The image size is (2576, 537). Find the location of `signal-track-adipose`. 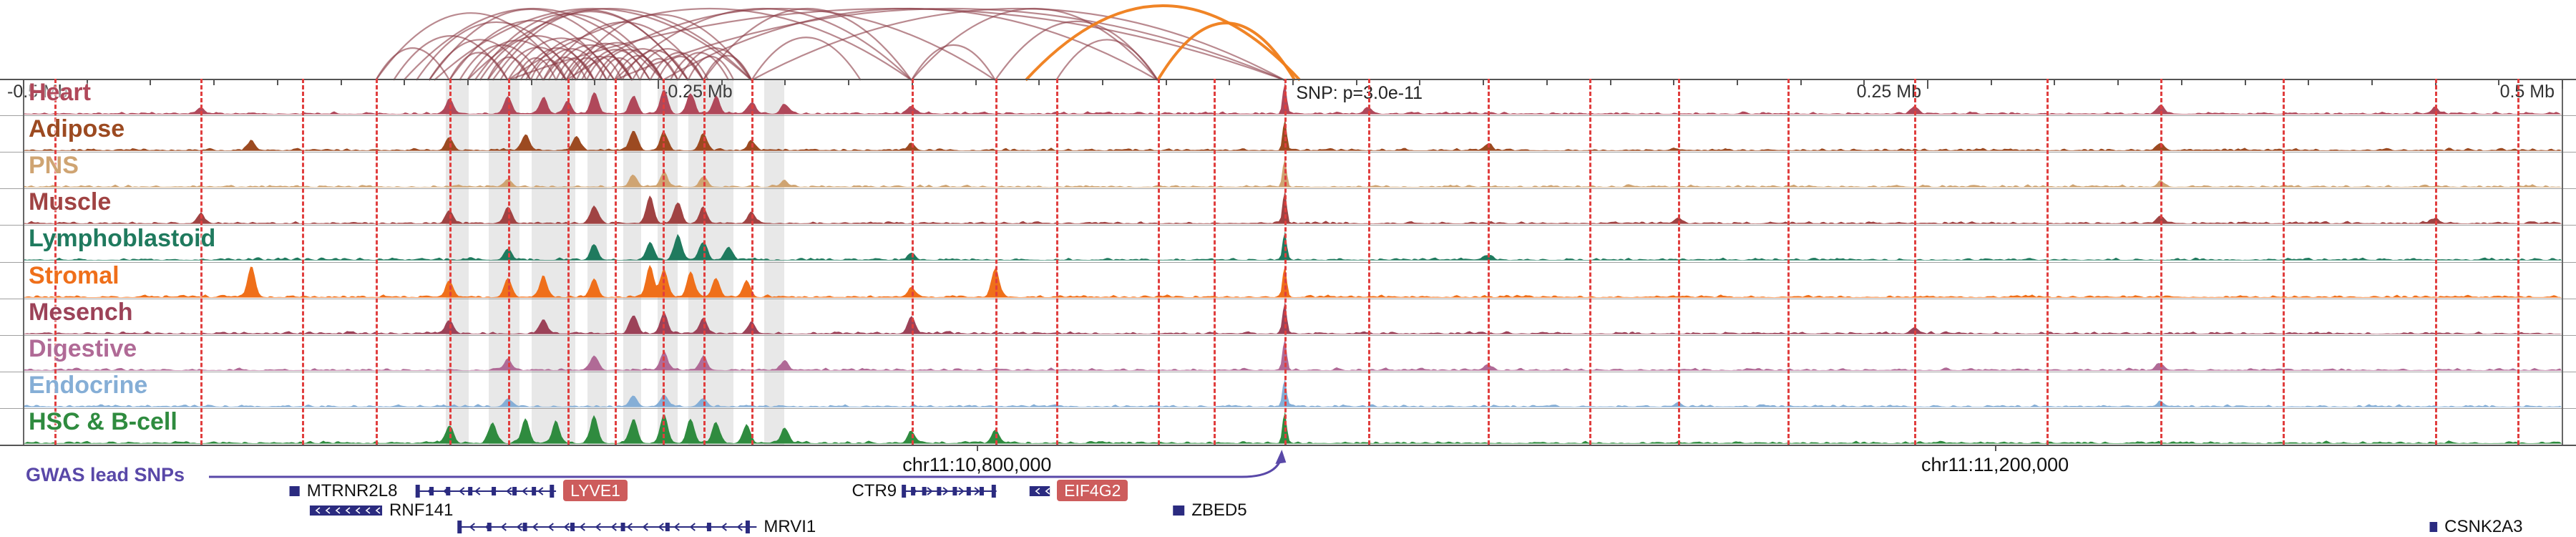

signal-track-adipose is located at coordinates (1292, 135).